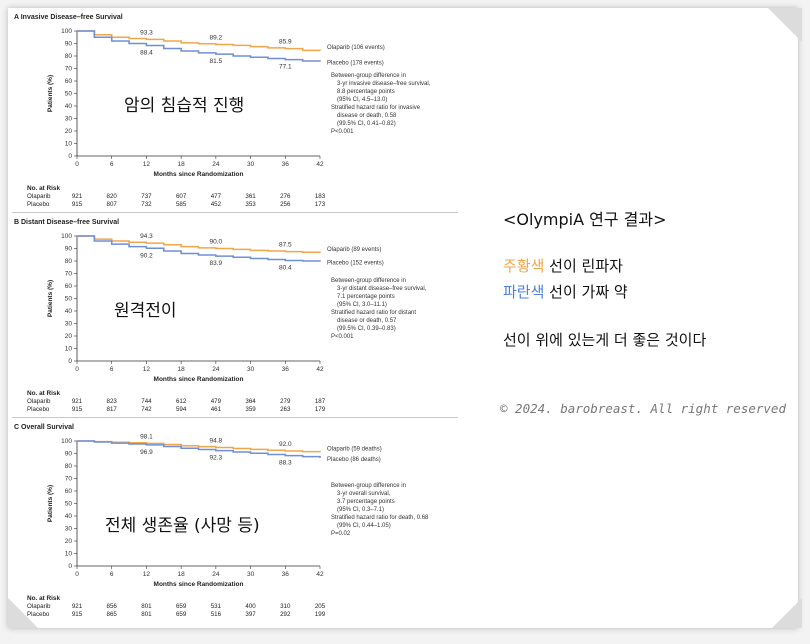 The height and width of the screenshot is (644, 810). What do you see at coordinates (355, 264) in the screenshot?
I see `legend-placebo: Placebo (152 events)` at bounding box center [355, 264].